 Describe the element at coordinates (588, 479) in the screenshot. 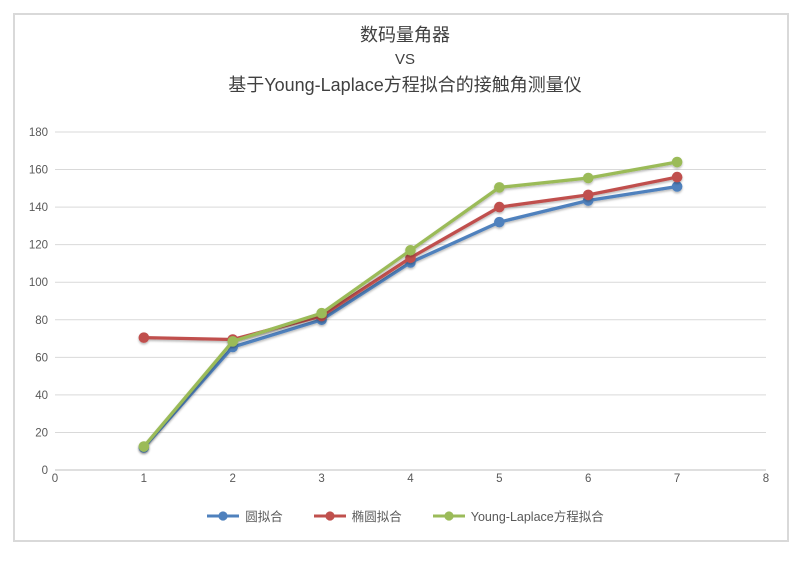

I see `x-axis-tick-label: 6` at that location.